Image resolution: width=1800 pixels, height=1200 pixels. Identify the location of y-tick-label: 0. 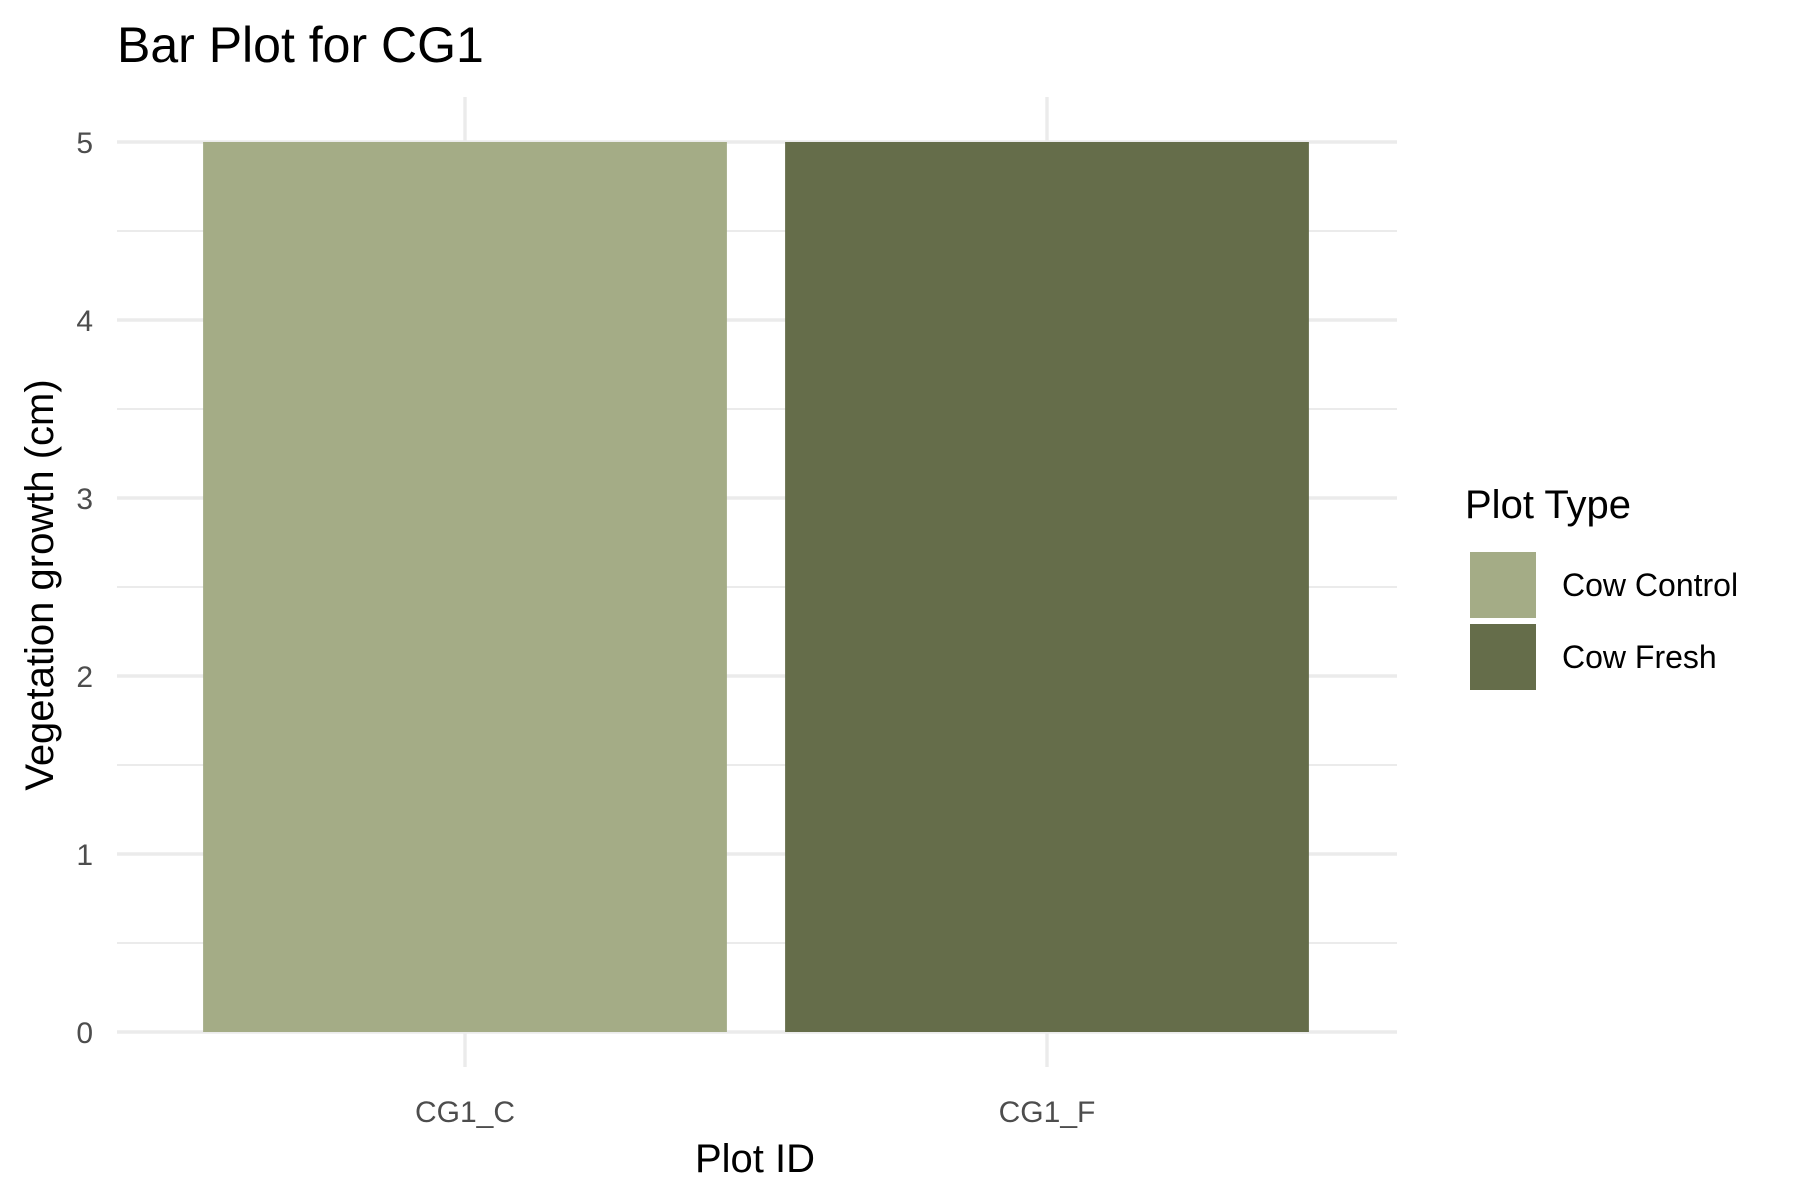
(84, 1033).